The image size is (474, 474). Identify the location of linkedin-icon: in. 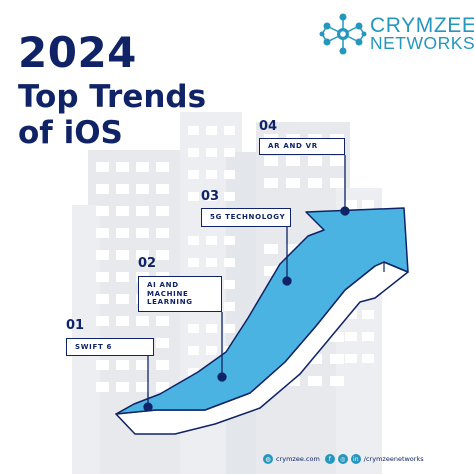
(355, 459).